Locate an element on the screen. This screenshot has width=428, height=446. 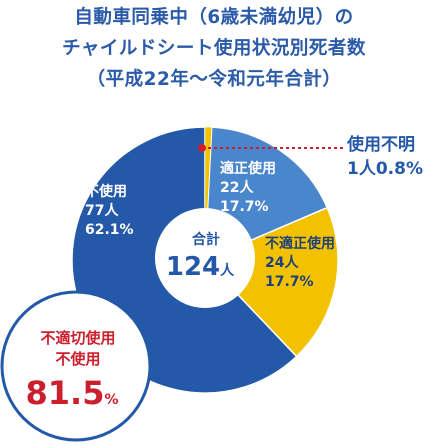
misuse-callout-value: 81.5 is located at coordinates (65, 393).